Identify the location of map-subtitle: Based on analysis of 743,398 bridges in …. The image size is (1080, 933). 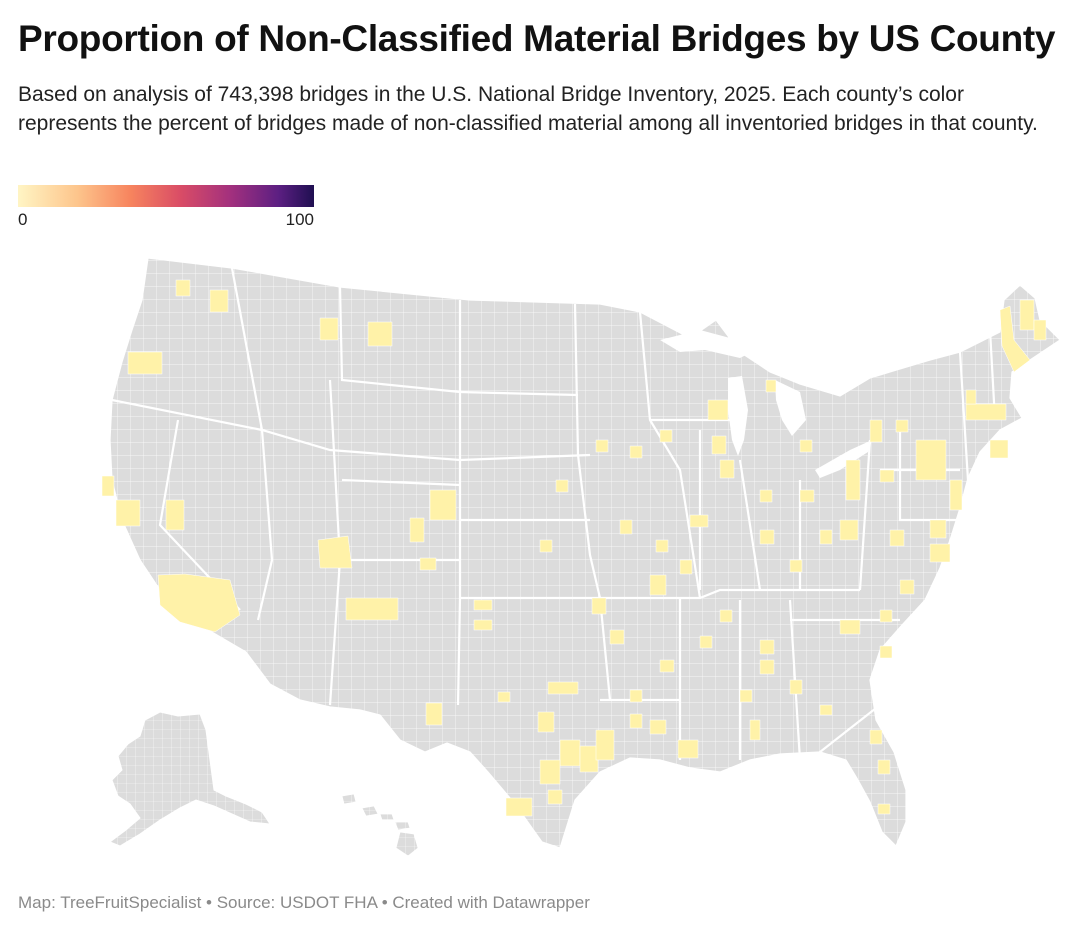
(528, 109).